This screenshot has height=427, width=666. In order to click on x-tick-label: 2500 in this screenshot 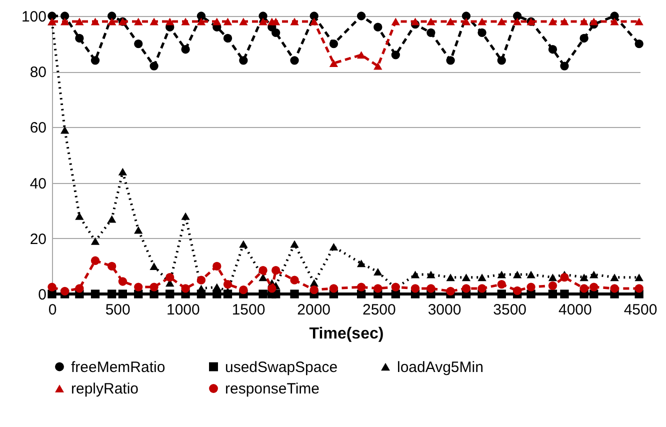, I will do `click(379, 310)`.